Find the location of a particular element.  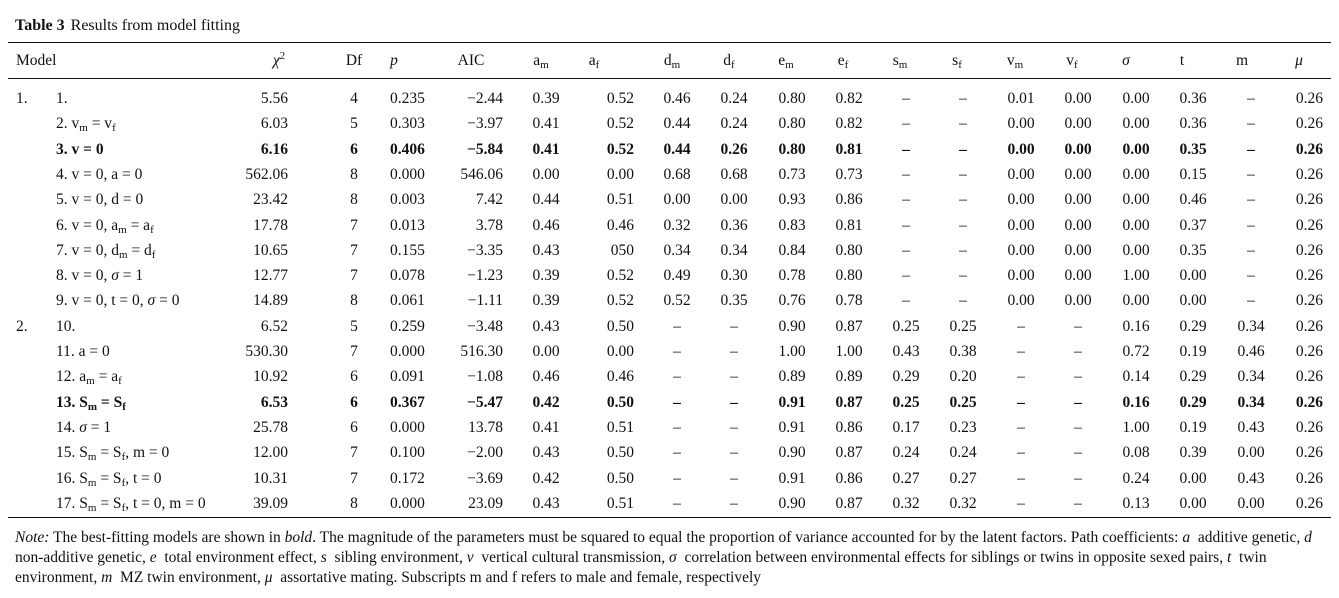

table-cell: 0.36 is located at coordinates (1193, 98).